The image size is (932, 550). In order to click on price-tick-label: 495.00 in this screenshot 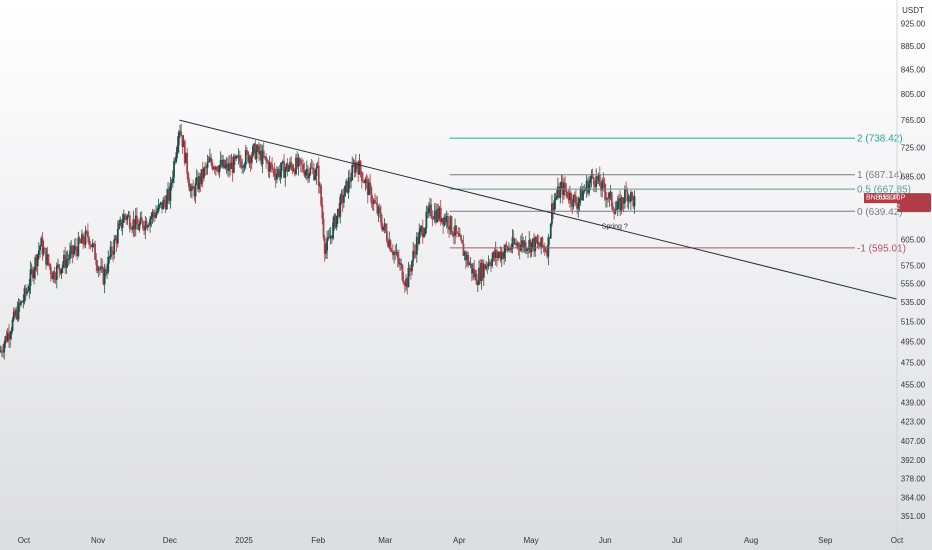, I will do `click(913, 341)`.